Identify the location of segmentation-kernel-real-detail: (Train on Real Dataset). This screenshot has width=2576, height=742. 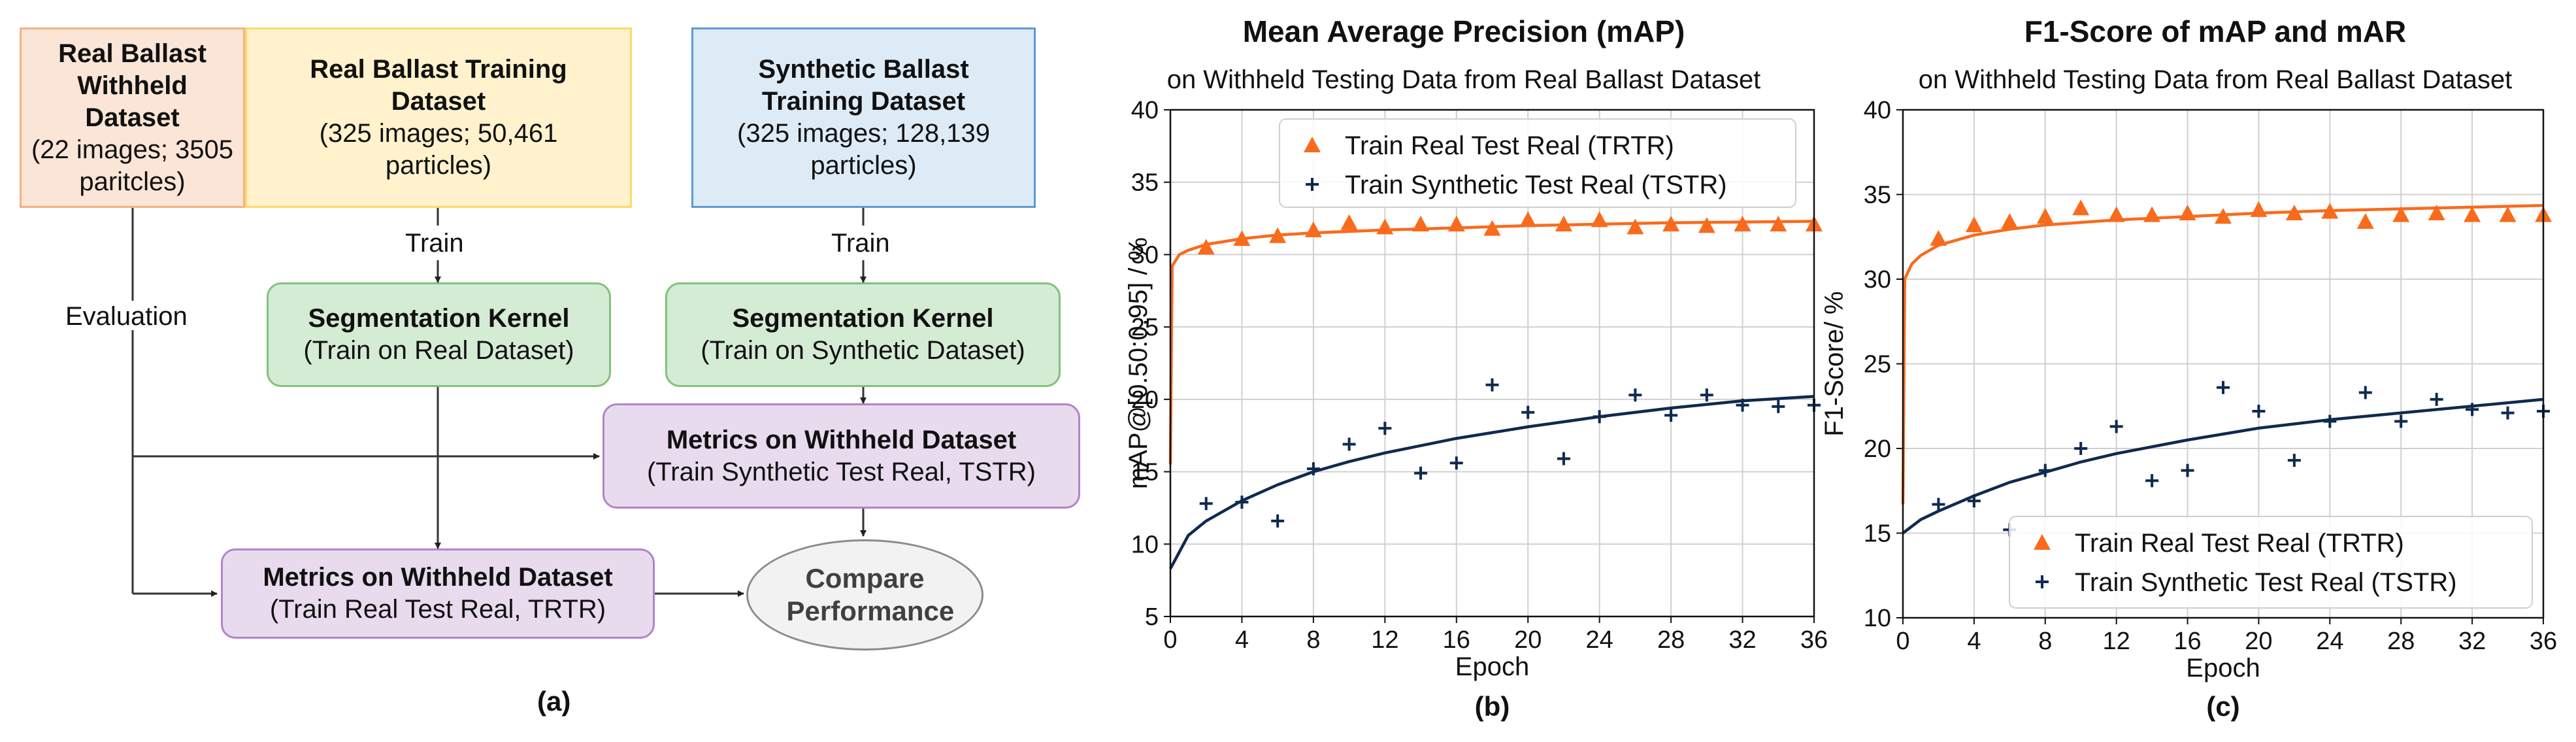
(438, 350).